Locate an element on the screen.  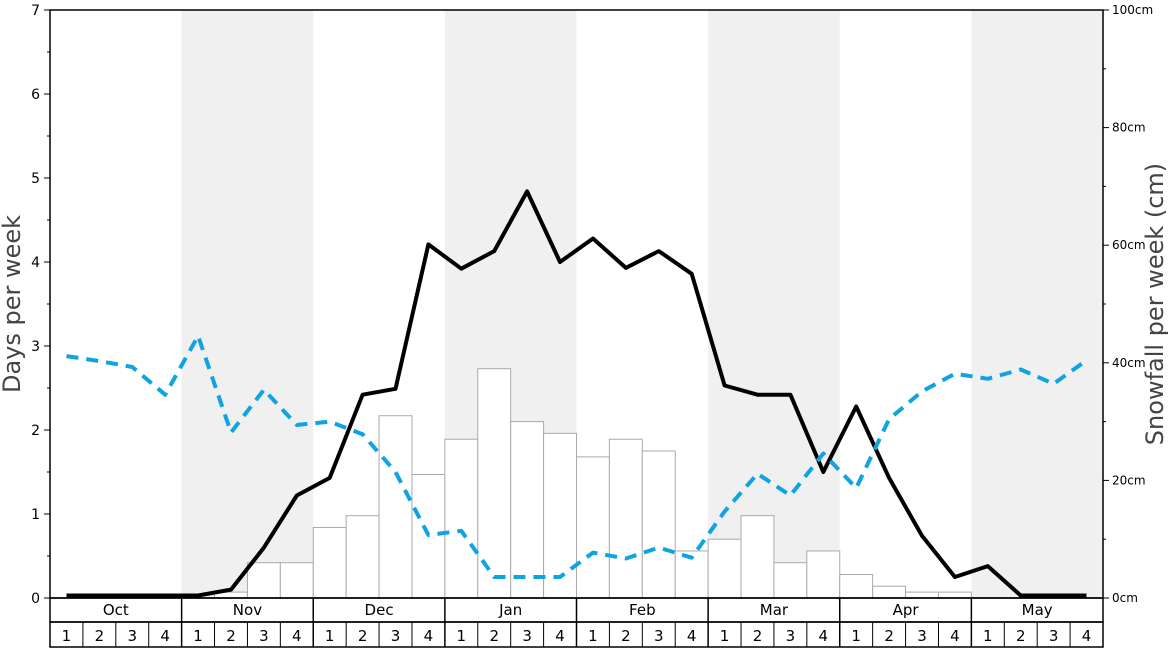
left-tick-label: 2 is located at coordinates (35, 431).